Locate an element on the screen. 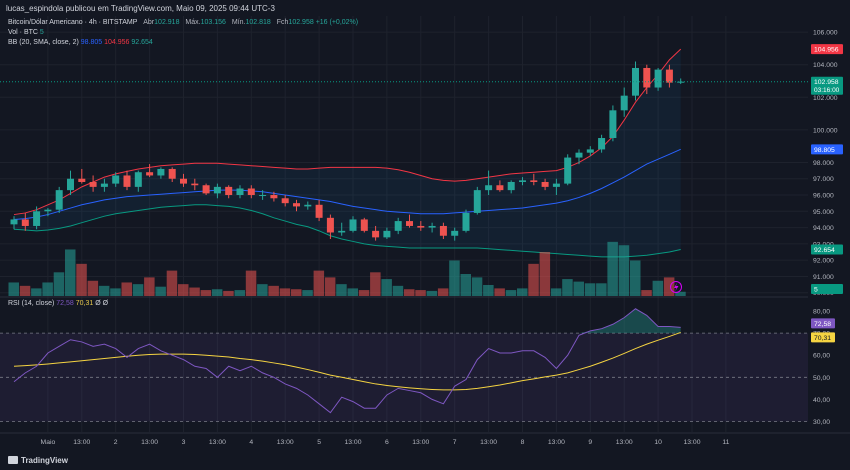 The image size is (850, 470). price-tick: 94.000 is located at coordinates (823, 228).